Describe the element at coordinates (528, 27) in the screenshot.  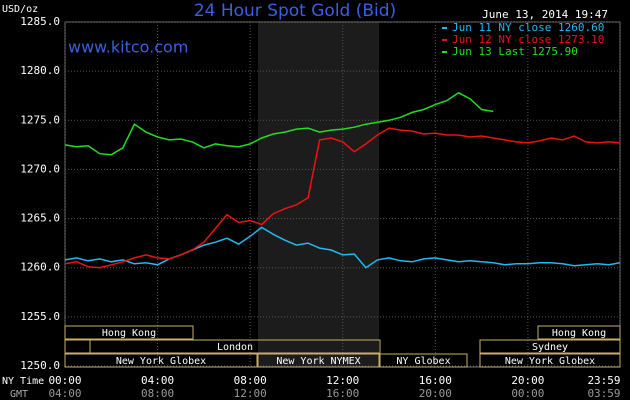
I see `legend-label: Jun 11 NY close 1260.60` at that location.